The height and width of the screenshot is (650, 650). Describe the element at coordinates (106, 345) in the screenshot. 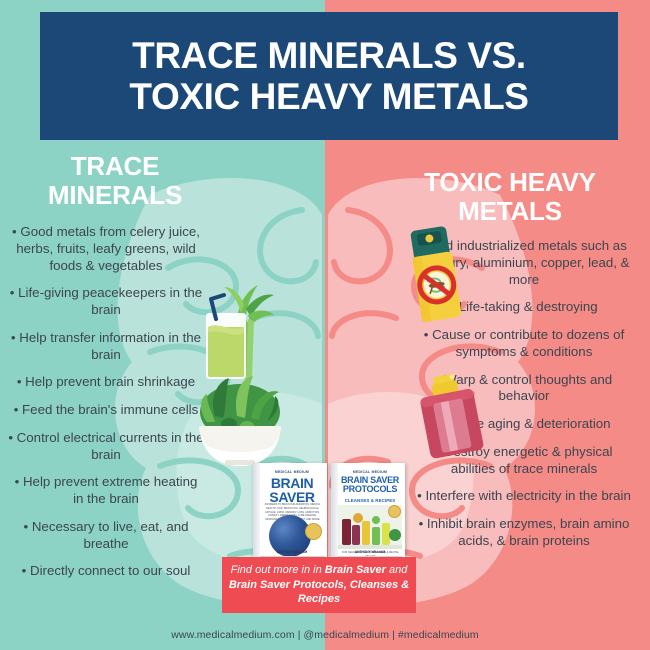

I see `list-item: • Help transfer information in the brain` at that location.